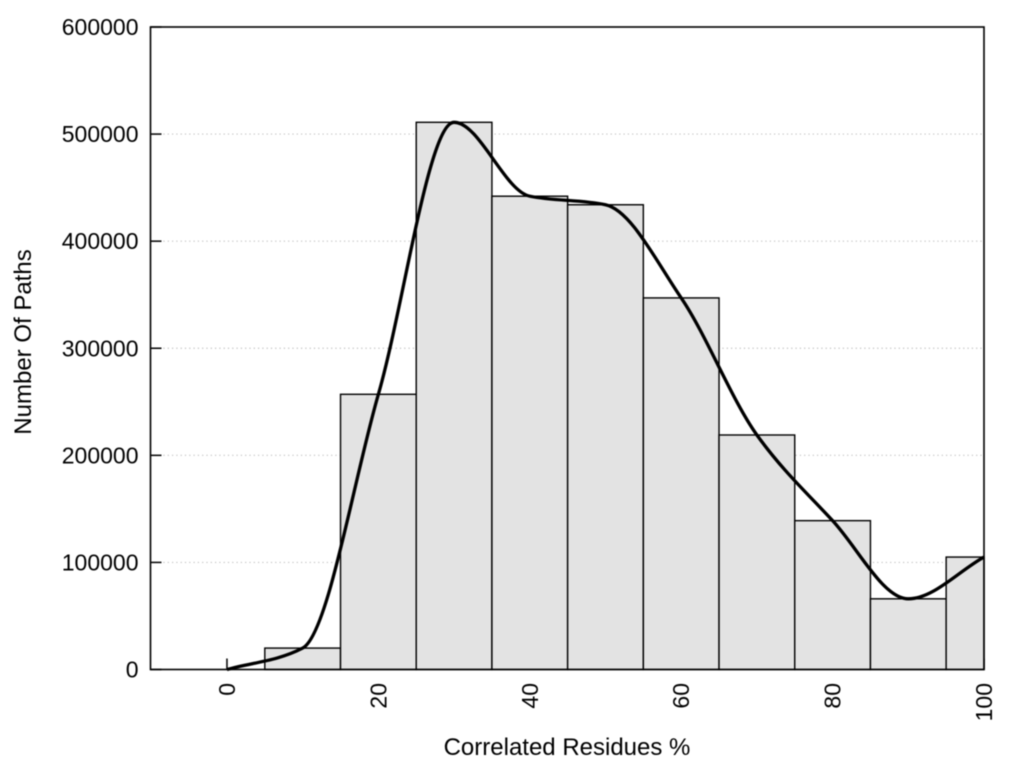 The height and width of the screenshot is (768, 1024). What do you see at coordinates (984, 702) in the screenshot?
I see `x-tick-label: 100` at bounding box center [984, 702].